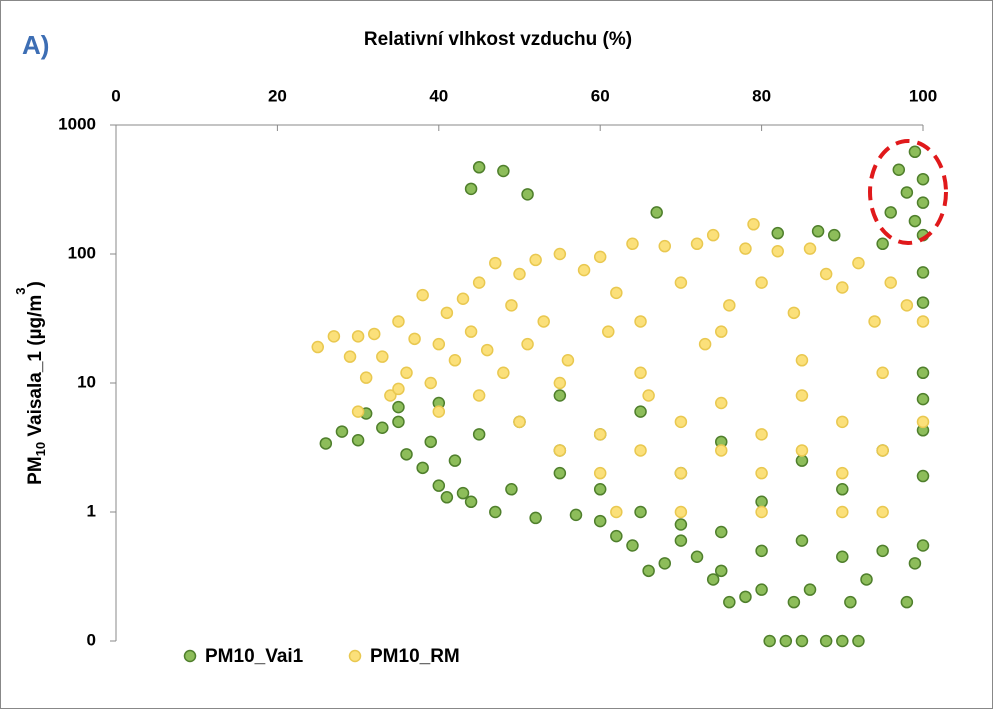 The image size is (993, 709). I want to click on y-axis-label: PM10 Vaisala_1 (µg/m3), so click(30, 383).